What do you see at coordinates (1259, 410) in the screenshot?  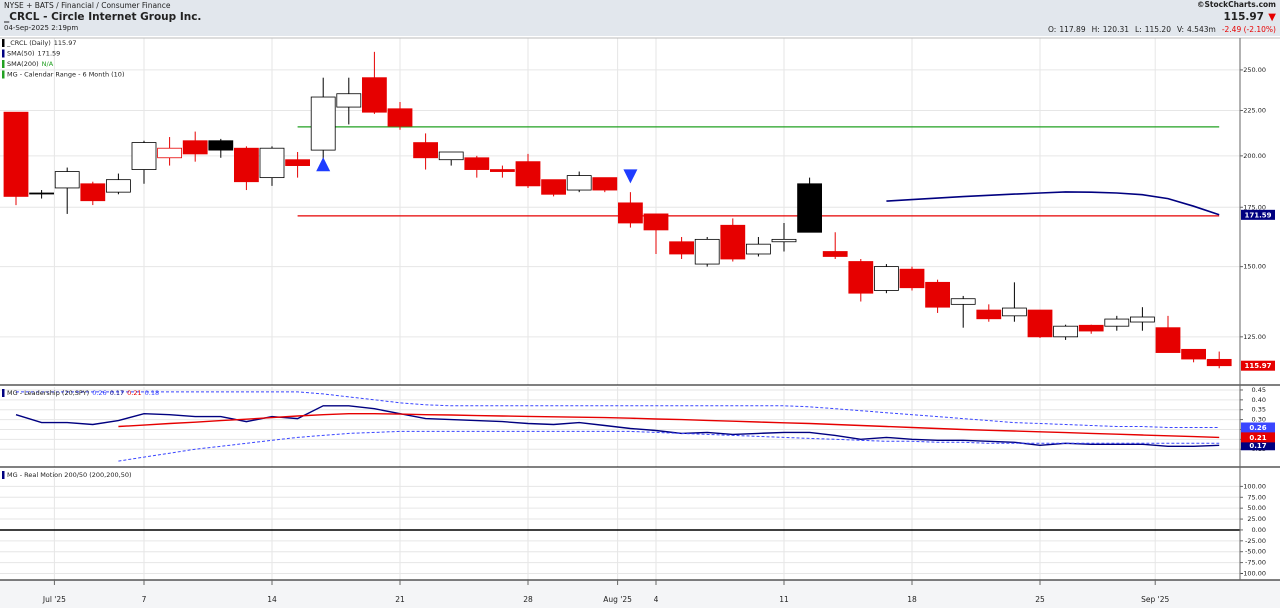 I see `y-tick-label: 0.35` at bounding box center [1259, 410].